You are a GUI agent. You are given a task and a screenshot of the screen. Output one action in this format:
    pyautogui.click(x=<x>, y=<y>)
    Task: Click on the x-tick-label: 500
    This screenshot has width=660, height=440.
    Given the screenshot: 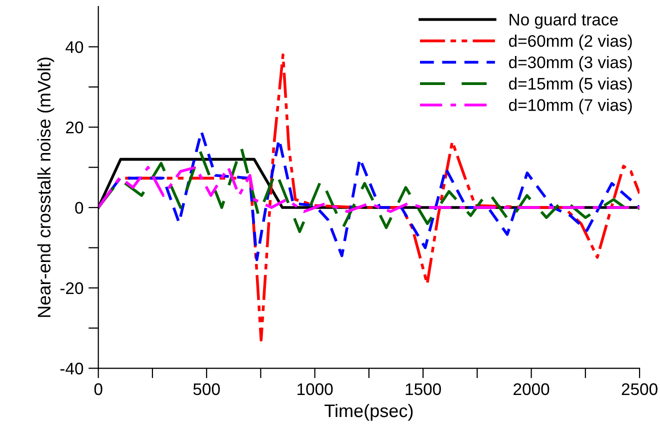 What is the action you would take?
    pyautogui.click(x=206, y=389)
    